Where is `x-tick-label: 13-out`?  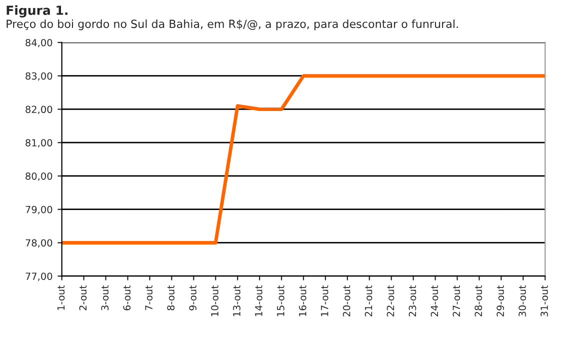 x-tick-label: 13-out is located at coordinates (236, 300).